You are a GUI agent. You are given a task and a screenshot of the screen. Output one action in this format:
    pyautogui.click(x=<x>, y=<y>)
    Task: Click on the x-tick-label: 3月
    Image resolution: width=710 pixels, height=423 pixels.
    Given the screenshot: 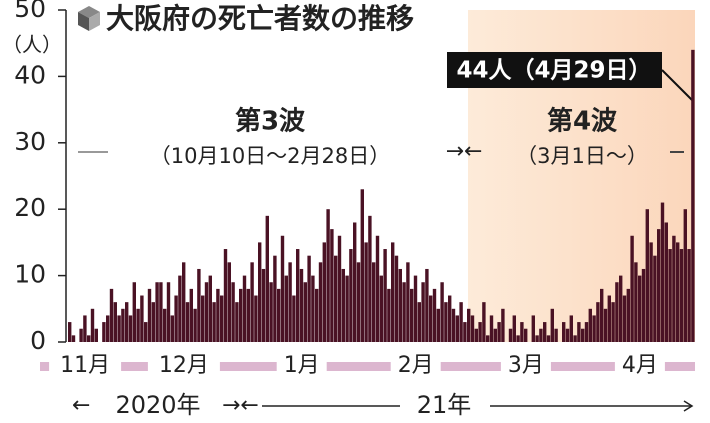 What is the action you would take?
    pyautogui.click(x=526, y=365)
    